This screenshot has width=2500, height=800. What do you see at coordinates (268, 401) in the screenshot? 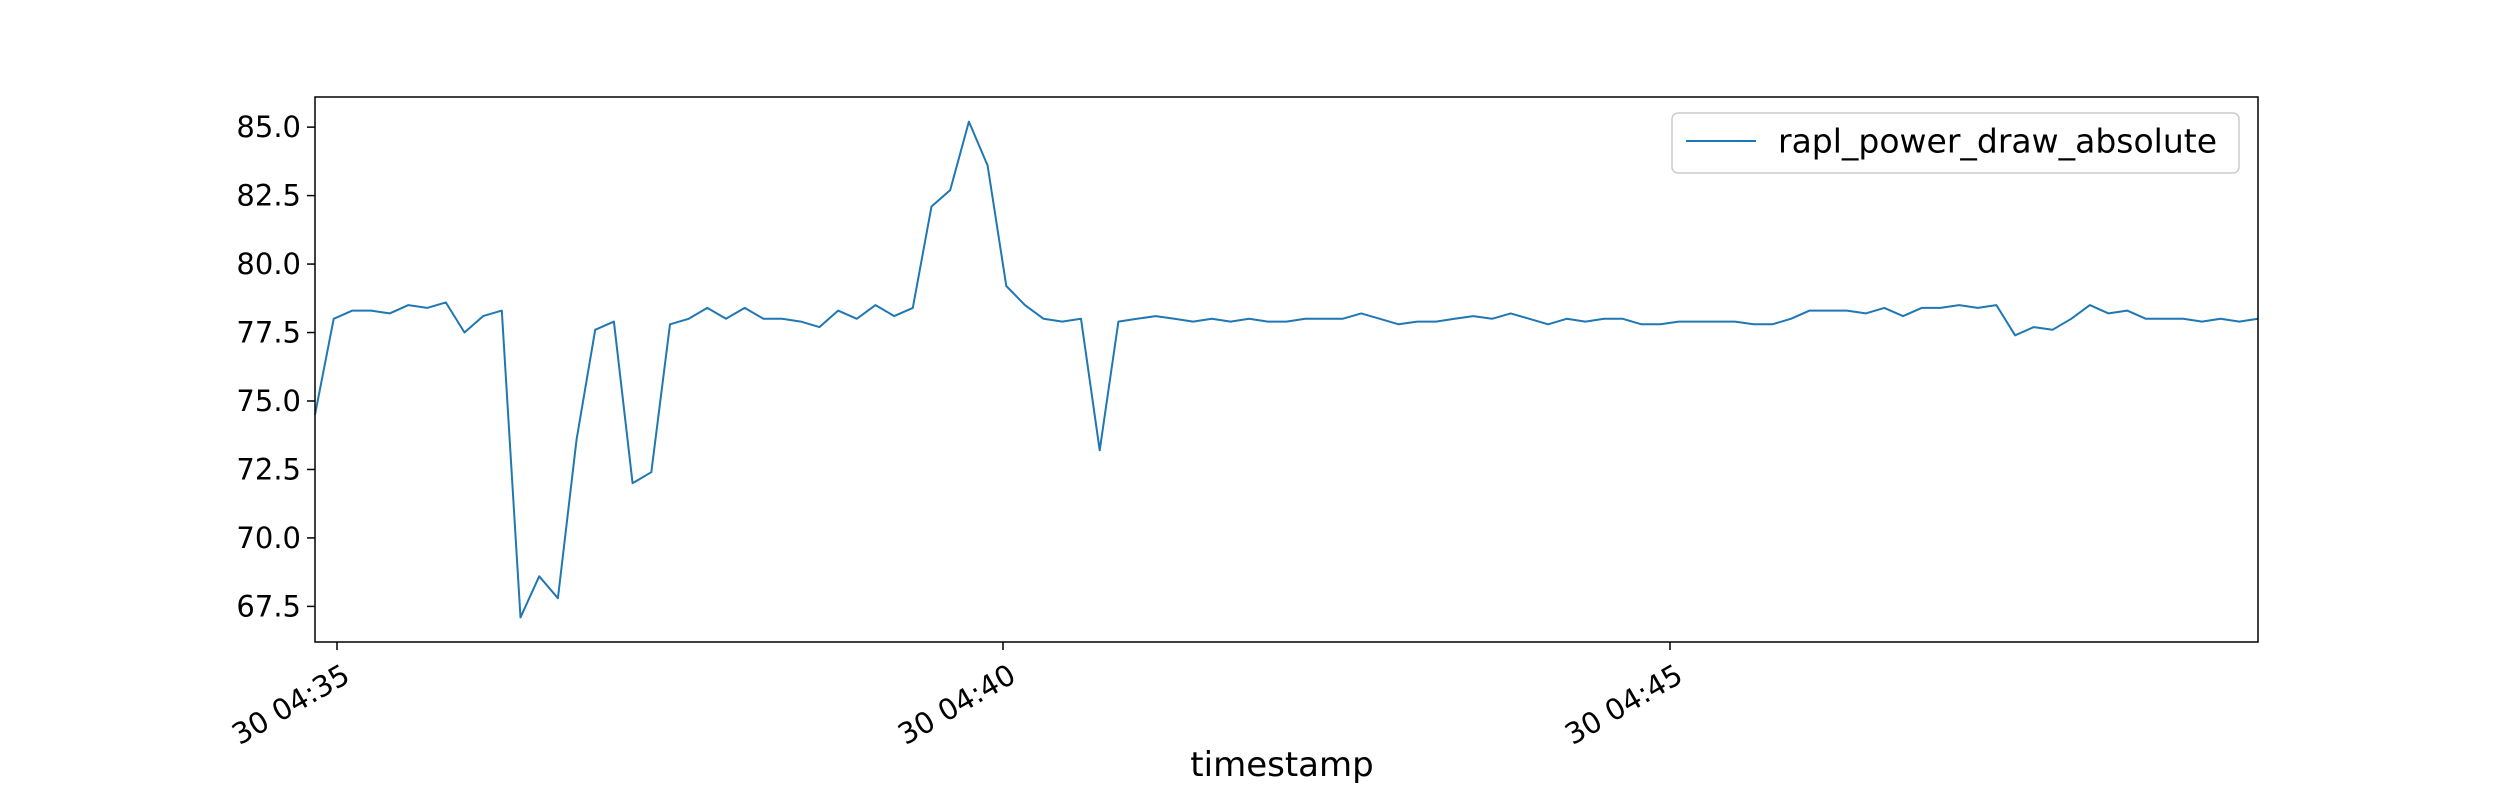
I see `y-tick-label: 75.0` at bounding box center [268, 401].